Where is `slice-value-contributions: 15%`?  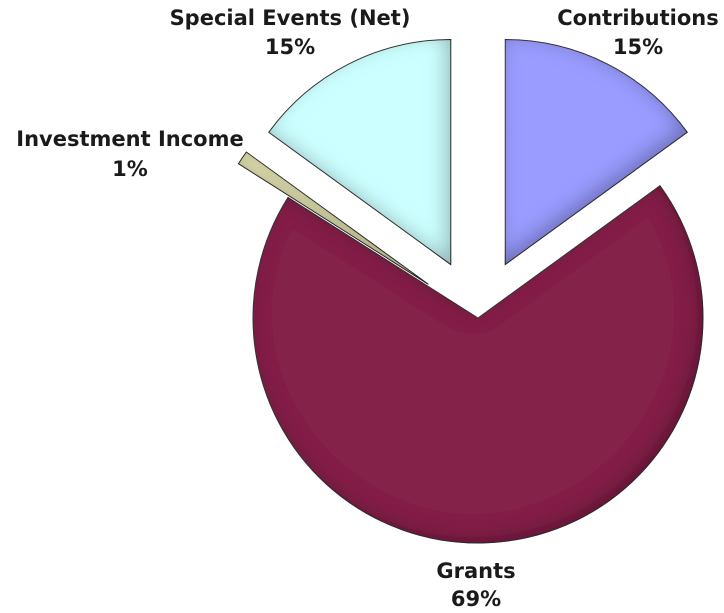 slice-value-contributions: 15% is located at coordinates (638, 47).